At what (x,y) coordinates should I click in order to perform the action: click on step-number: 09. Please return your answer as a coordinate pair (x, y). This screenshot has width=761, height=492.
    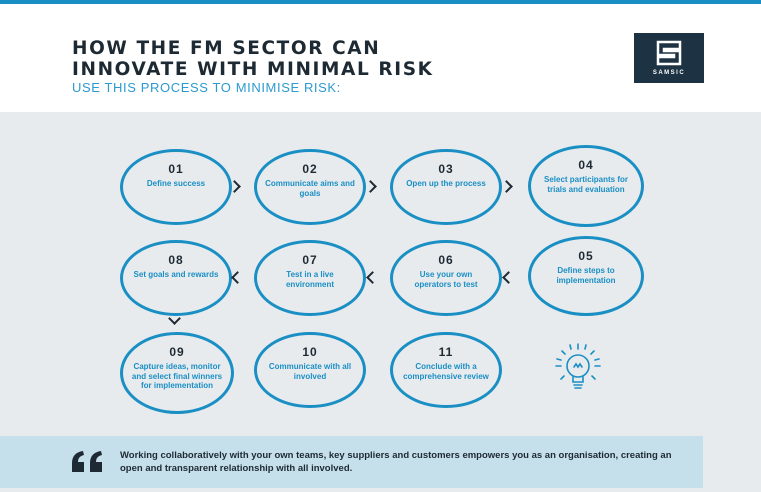
    Looking at the image, I should click on (177, 352).